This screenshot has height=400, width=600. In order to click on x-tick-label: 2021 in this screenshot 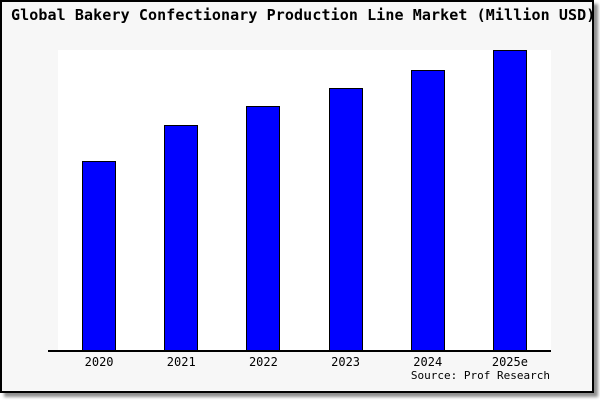, I will do `click(181, 362)`.